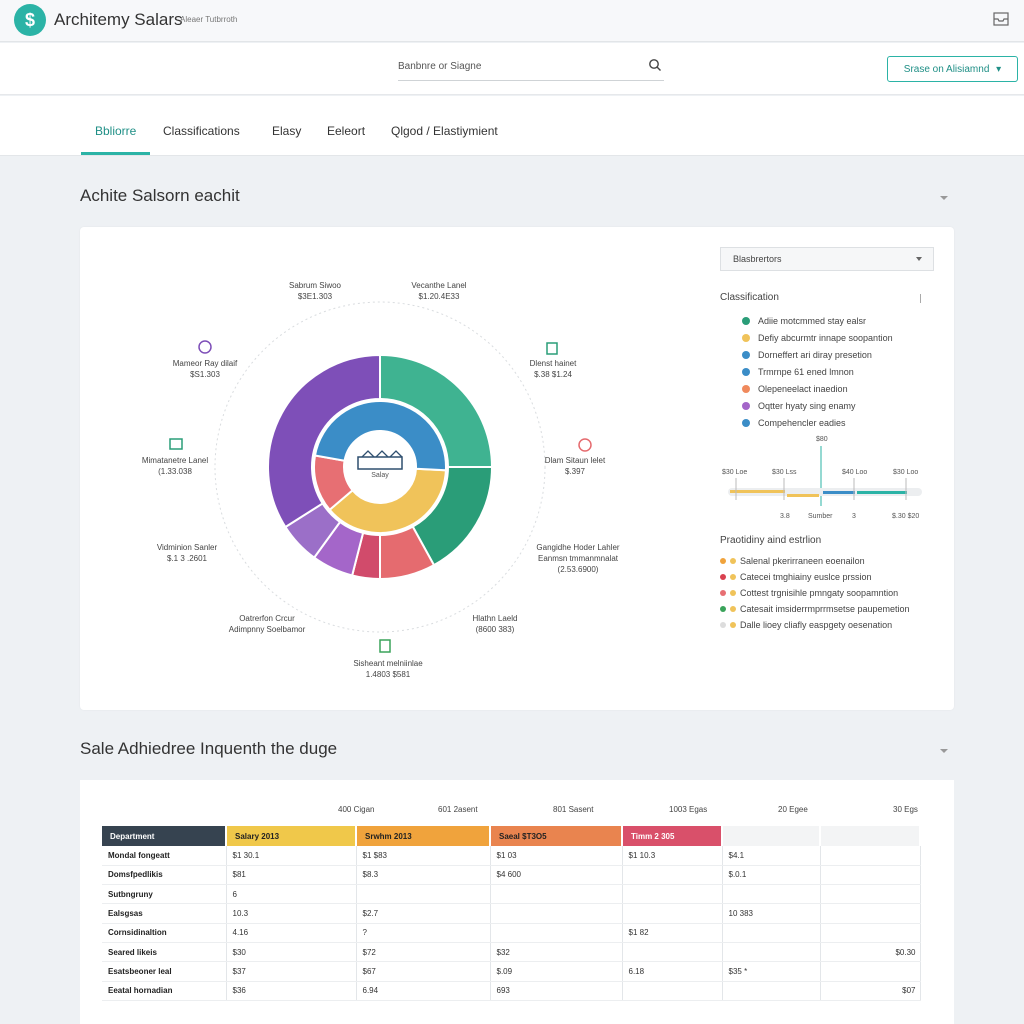  Describe the element at coordinates (552, 348) in the screenshot. I see `calendar-icon` at that location.